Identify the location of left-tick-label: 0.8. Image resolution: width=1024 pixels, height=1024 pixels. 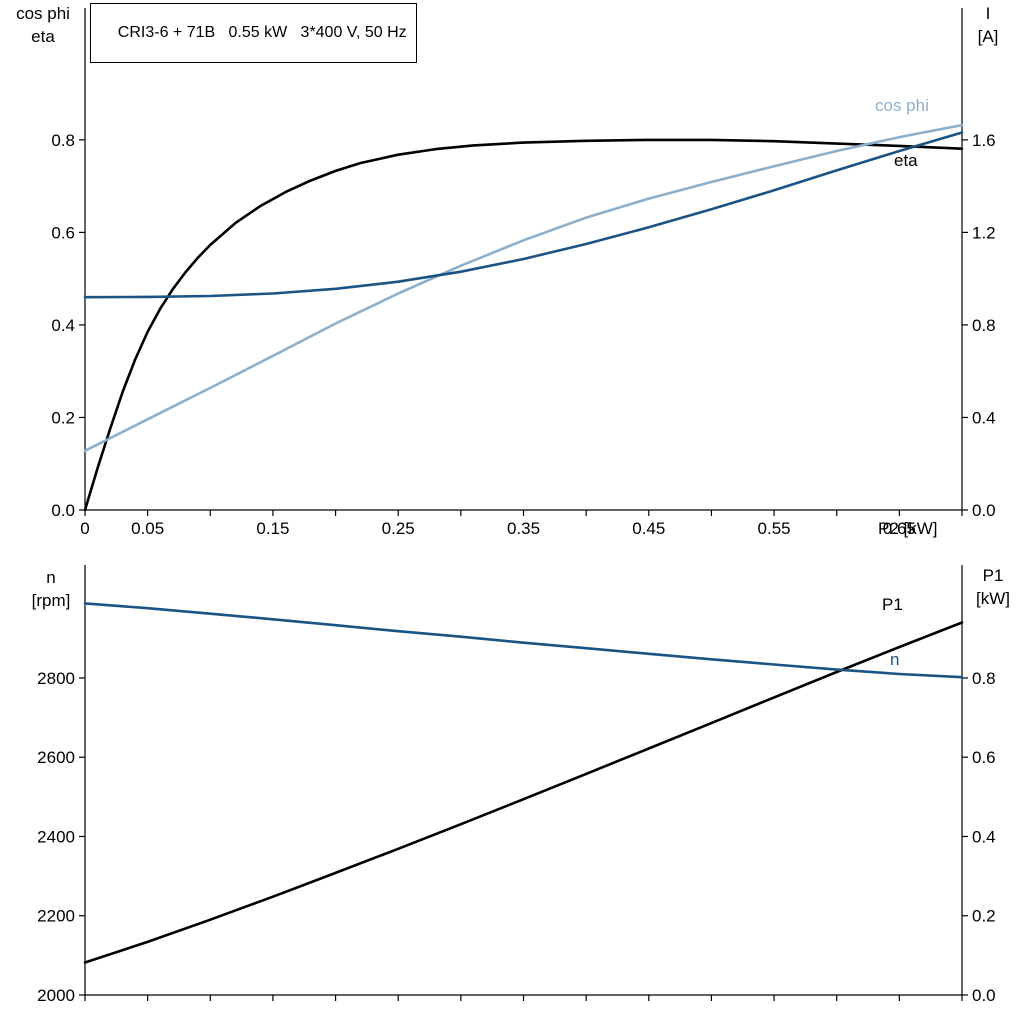
(63, 140).